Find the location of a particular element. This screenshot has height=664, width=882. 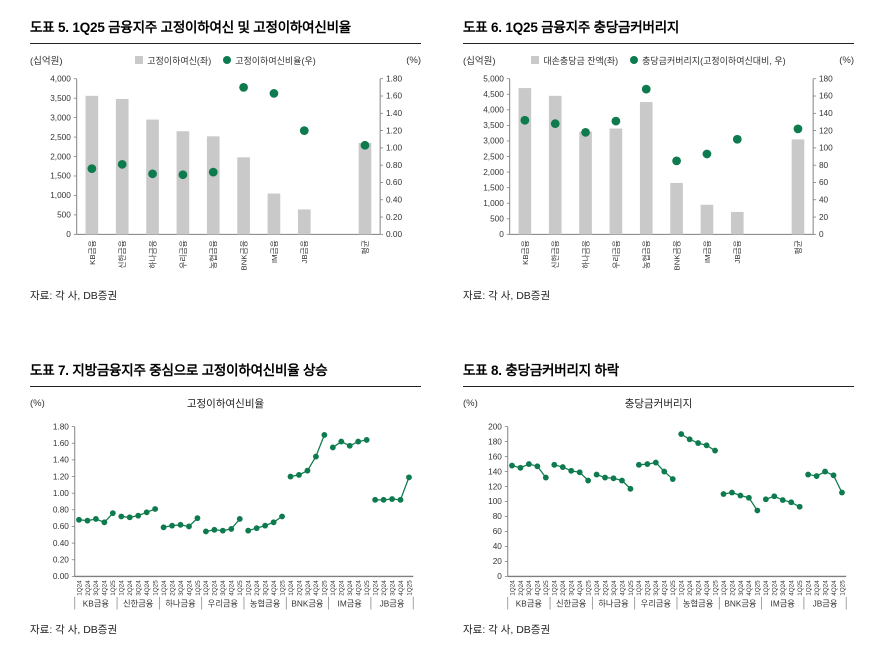

chart5-title: 도표 5. 1Q25 금융지주 고정이하여신 및 고정이하여신비율 is located at coordinates (225, 28).